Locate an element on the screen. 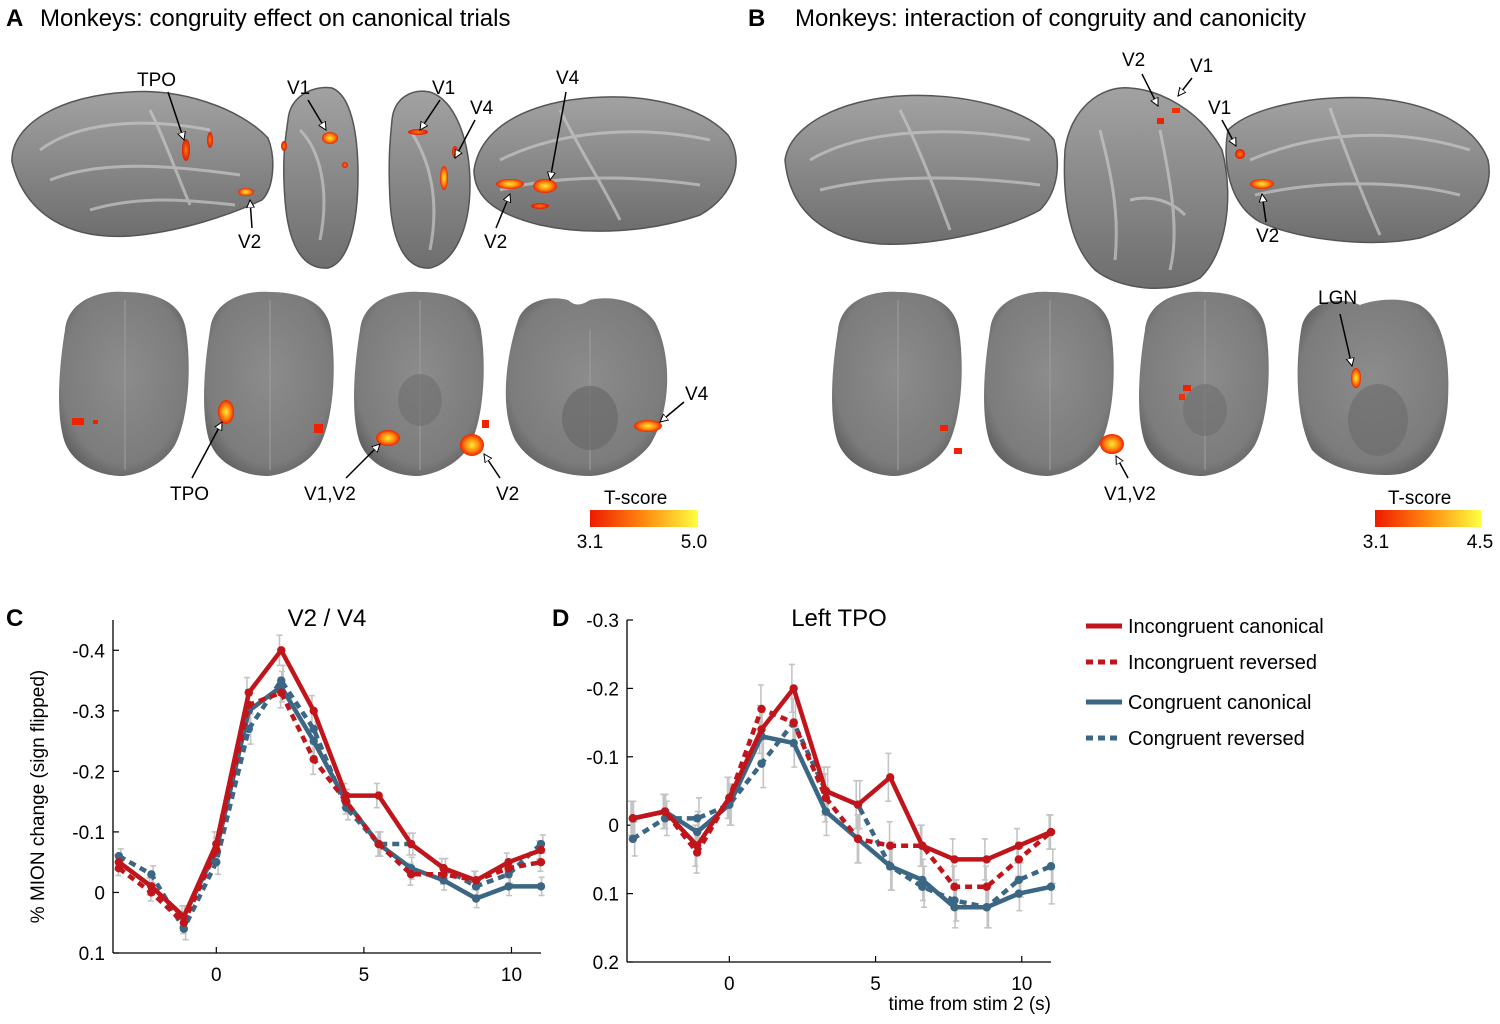  brain-surface-right-lateral is located at coordinates (605, 164).